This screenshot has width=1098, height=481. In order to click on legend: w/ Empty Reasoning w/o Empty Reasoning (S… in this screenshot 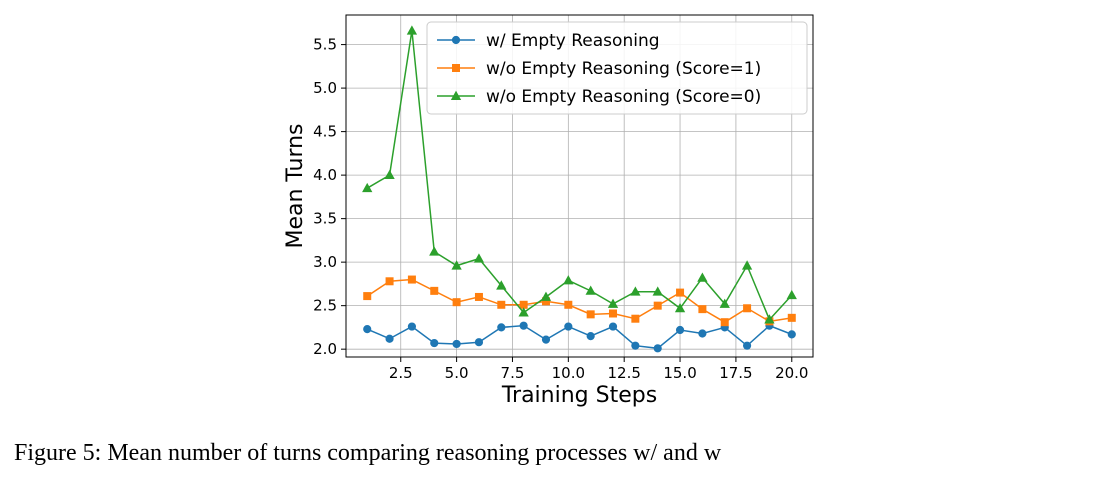, I will do `click(617, 68)`.